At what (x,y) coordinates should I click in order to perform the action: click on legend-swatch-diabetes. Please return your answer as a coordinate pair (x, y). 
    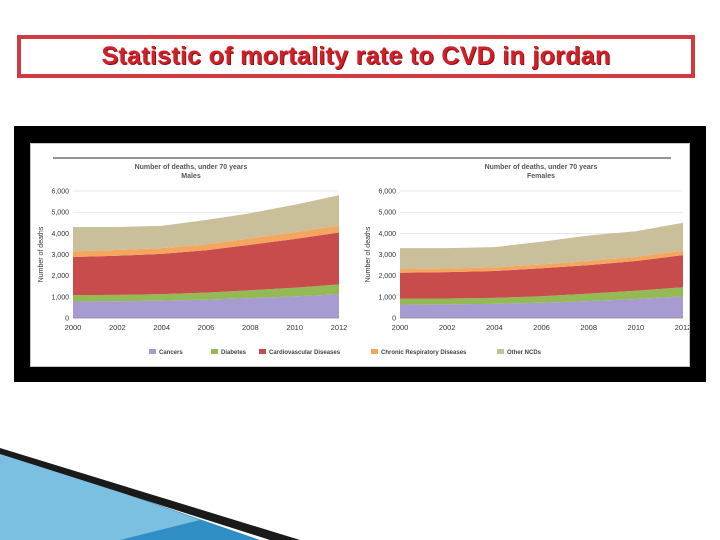
    Looking at the image, I should click on (214, 351).